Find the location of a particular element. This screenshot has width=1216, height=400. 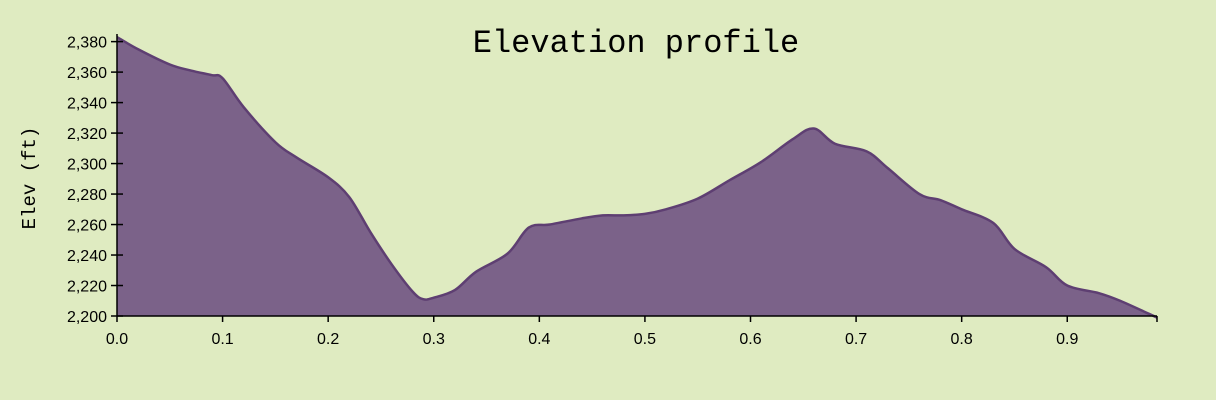

y-tick-label: 2,200 is located at coordinates (87, 317).